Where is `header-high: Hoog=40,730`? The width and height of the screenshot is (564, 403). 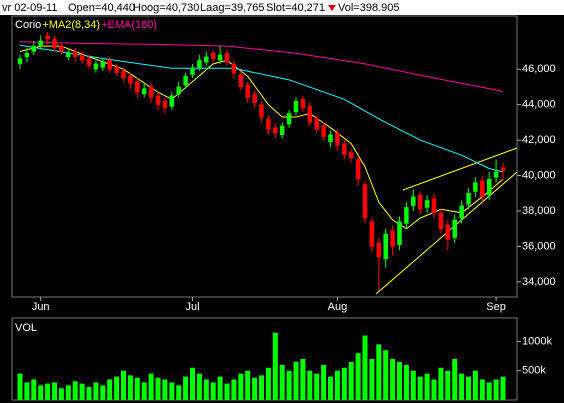
header-high: Hoog=40,730 is located at coordinates (166, 8).